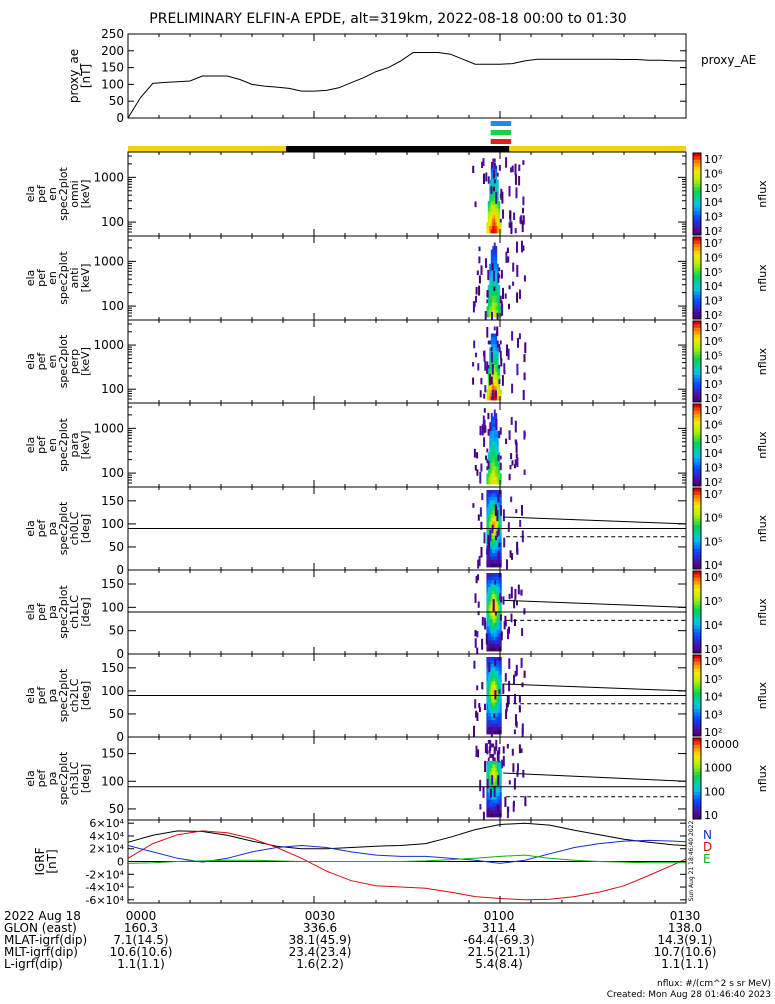  Describe the element at coordinates (762, 194) in the screenshot. I see `colorbar-label: nflux` at that location.